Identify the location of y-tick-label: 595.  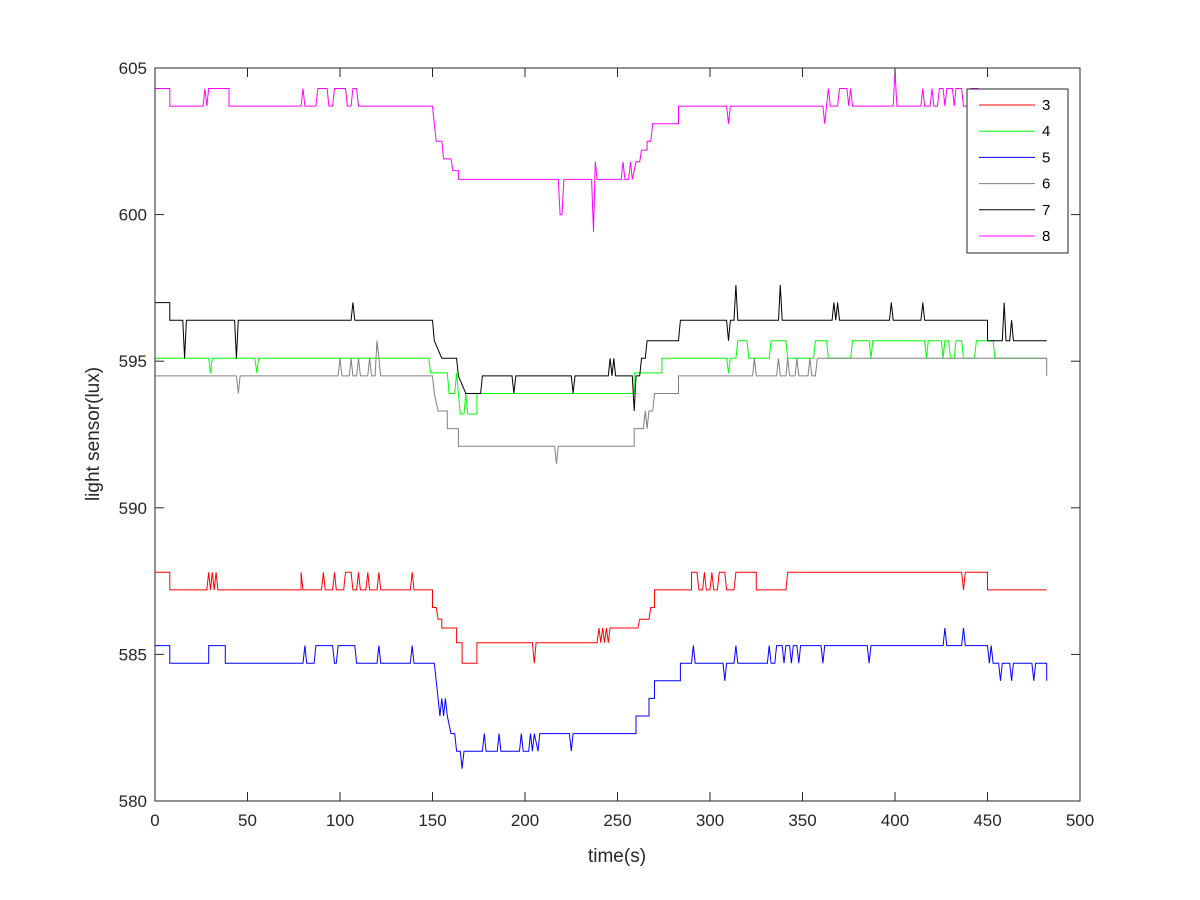
(133, 361).